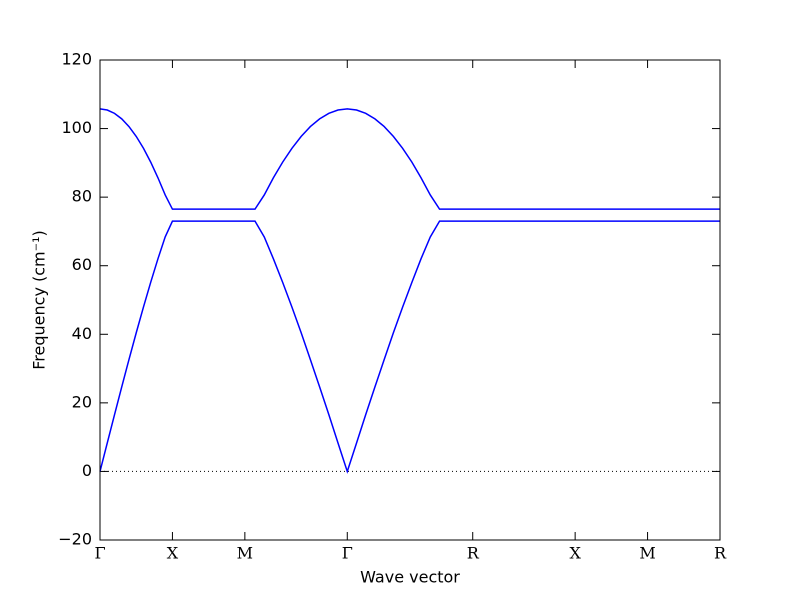 This screenshot has height=604, width=800. Describe the element at coordinates (409, 159) in the screenshot. I see `band-line` at that location.